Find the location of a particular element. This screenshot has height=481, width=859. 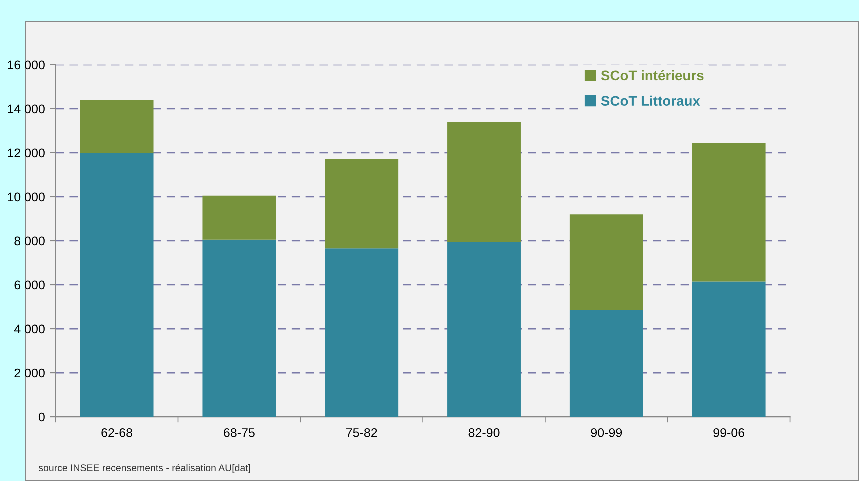

y-tick-label: 4 000 is located at coordinates (29, 329).